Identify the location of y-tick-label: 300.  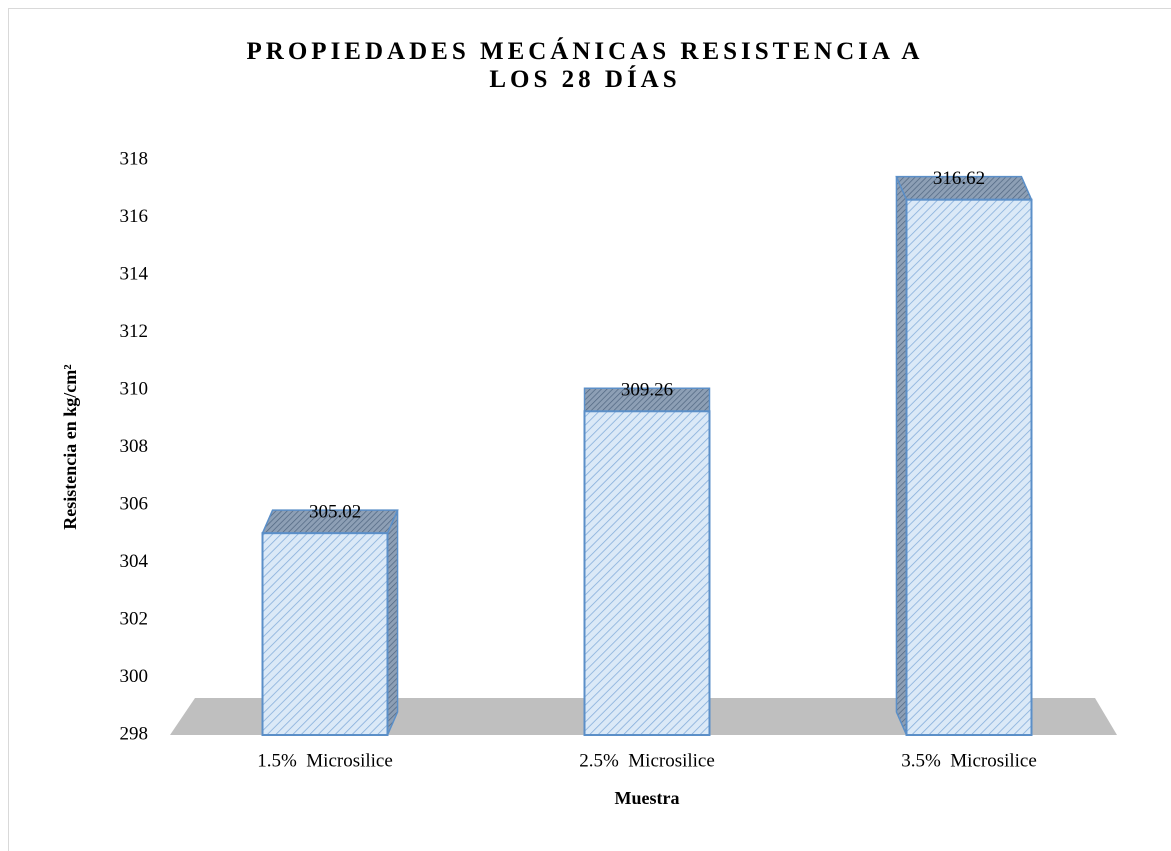
(134, 676).